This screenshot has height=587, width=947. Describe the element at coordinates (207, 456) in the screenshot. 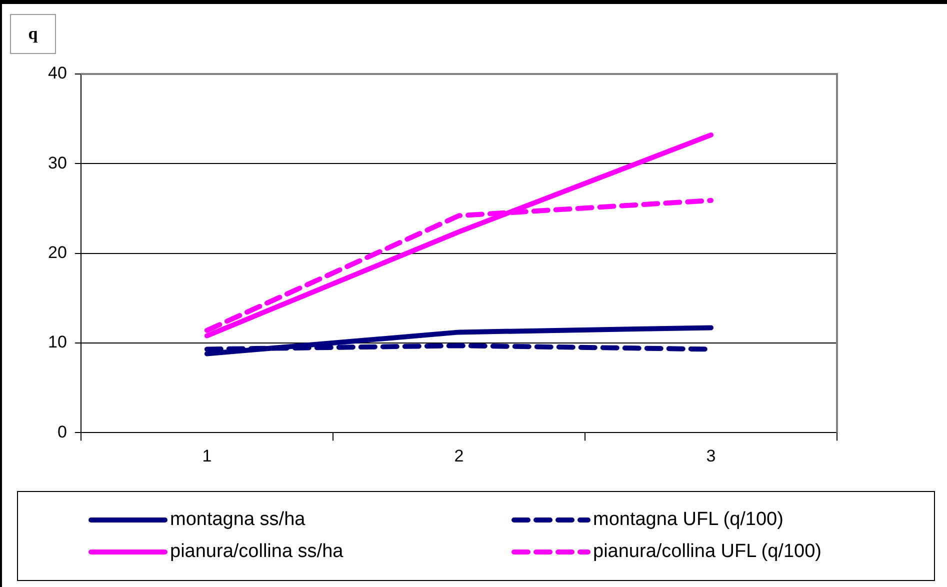

I see `x-tick-label: 1` at that location.